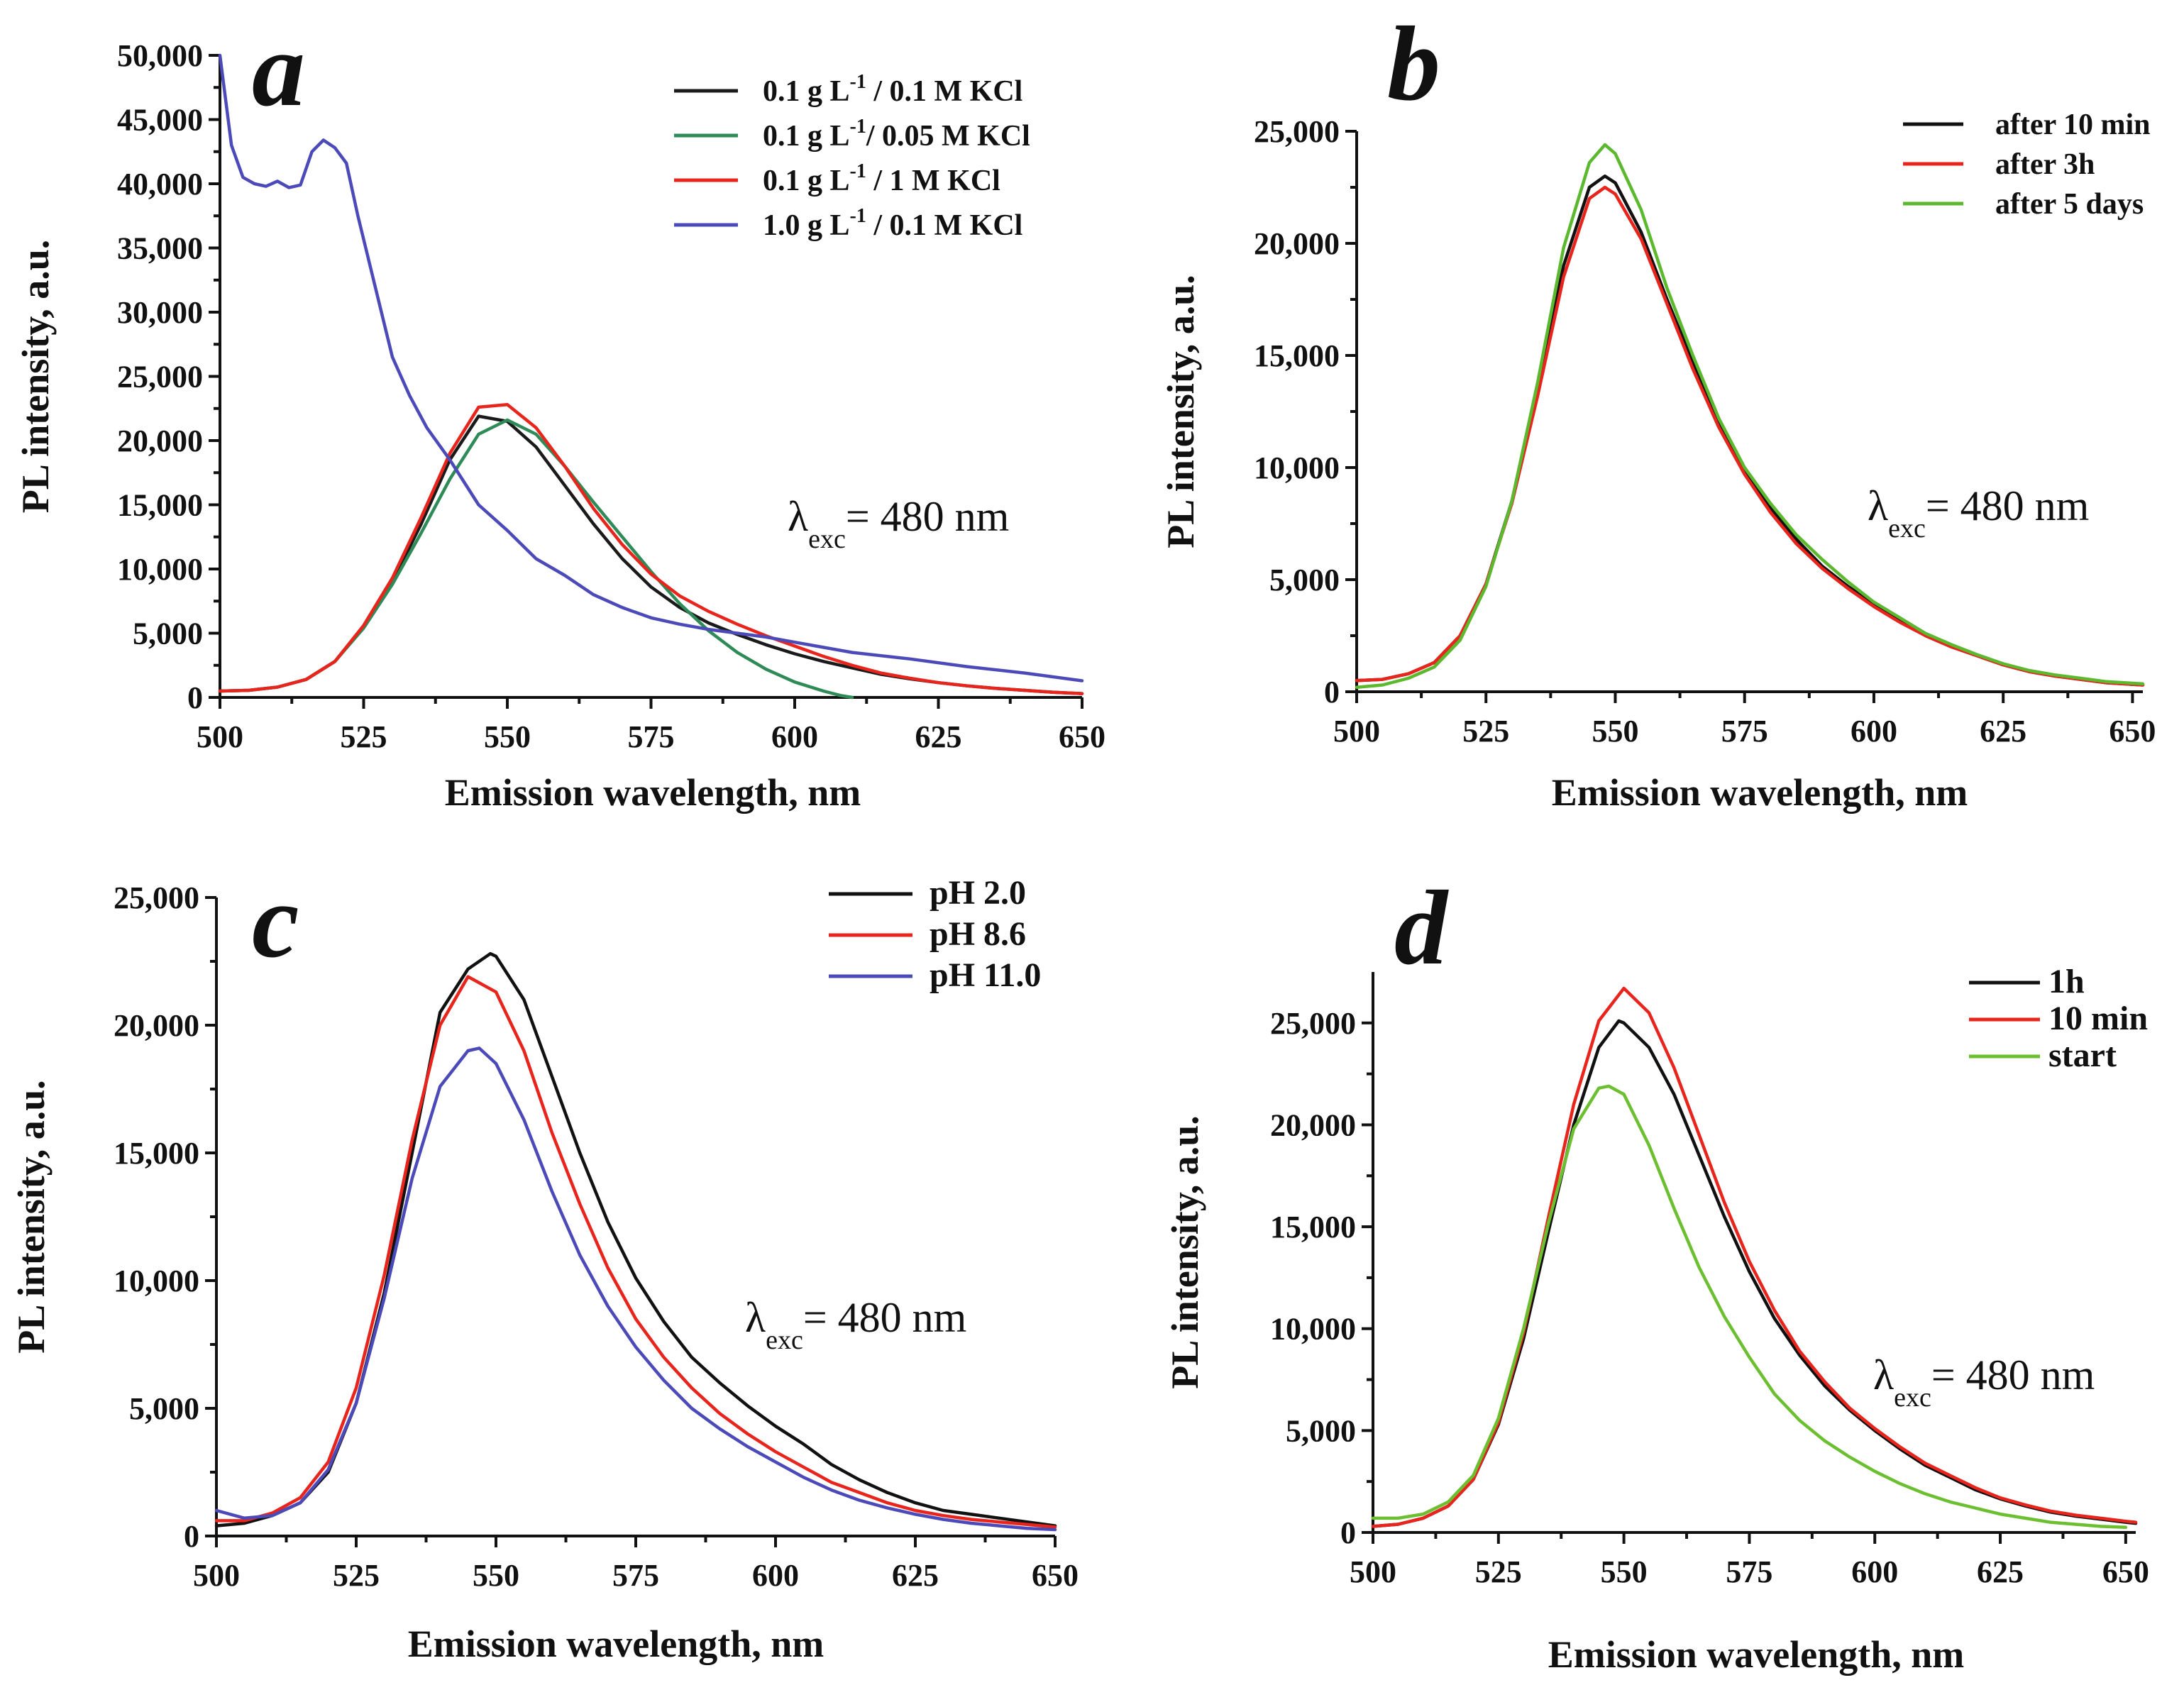 The width and height of the screenshot is (2184, 1685). I want to click on legend: pH 2.0pH 8.6pH 11.0, so click(935, 934).